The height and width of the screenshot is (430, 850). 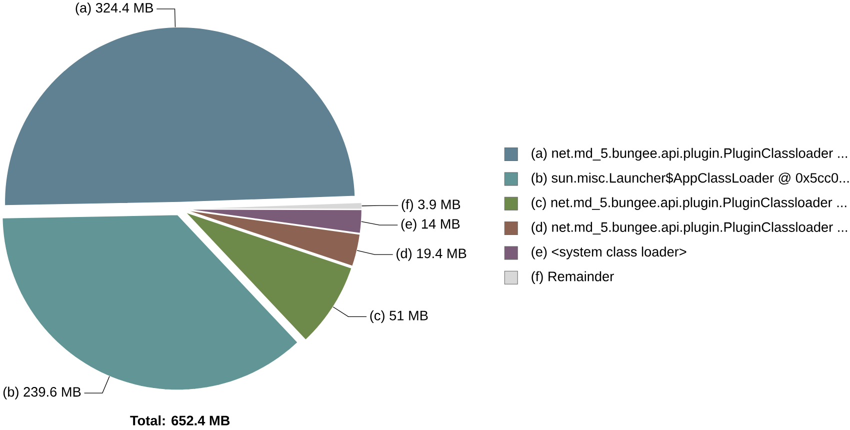 What do you see at coordinates (42, 393) in the screenshot?
I see `data-label: (b) 239.6 MB` at bounding box center [42, 393].